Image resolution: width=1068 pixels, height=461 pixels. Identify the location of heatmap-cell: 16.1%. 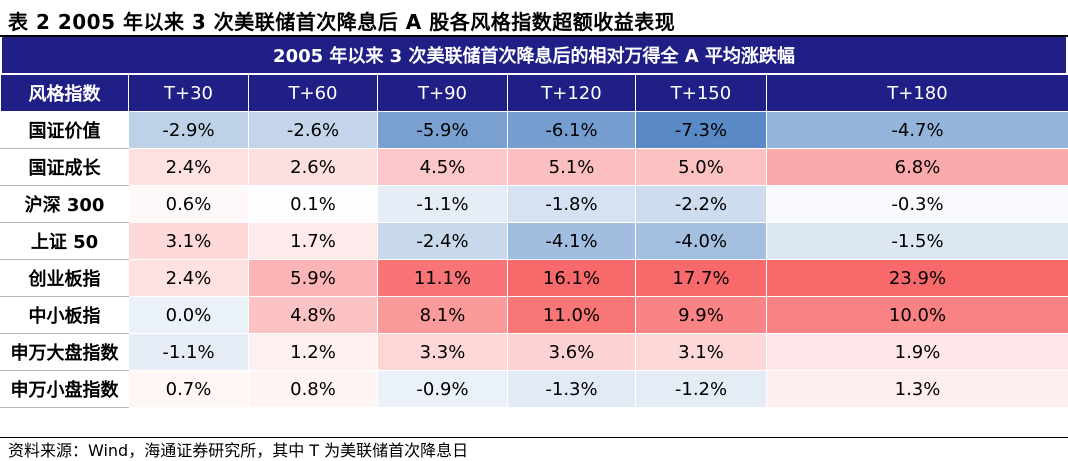
(571, 278).